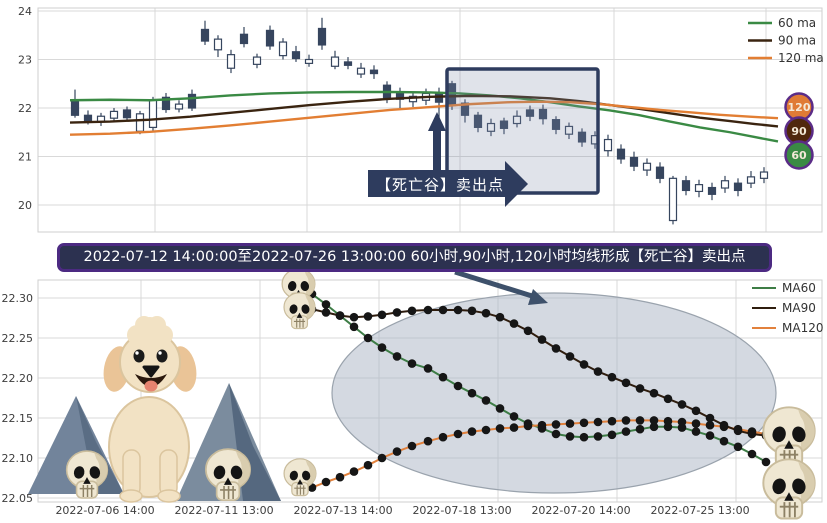 This screenshot has width=827, height=523. Describe the element at coordinates (789, 489) in the screenshot. I see `skull-icon` at that location.